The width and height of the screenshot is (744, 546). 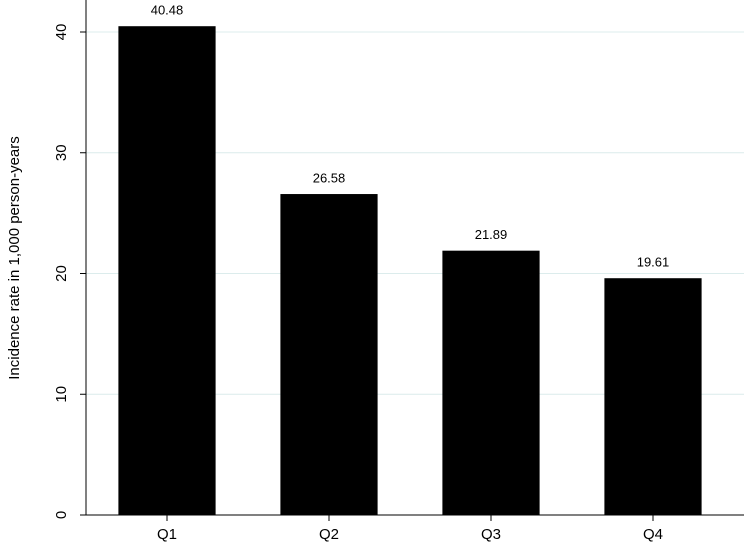 I want to click on value-label: 40.48, so click(x=167, y=10).